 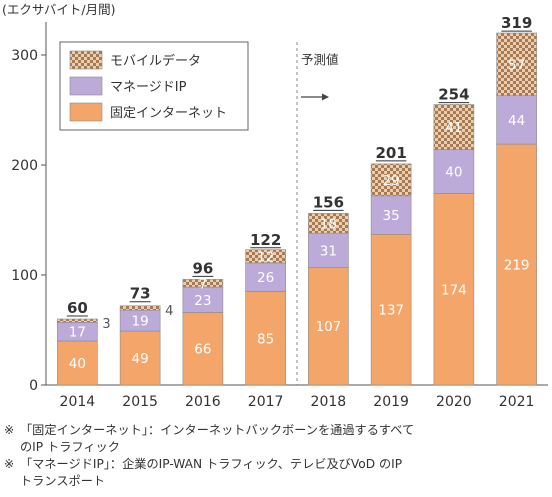 I want to click on legend-label: マネージドIP, so click(x=148, y=87).